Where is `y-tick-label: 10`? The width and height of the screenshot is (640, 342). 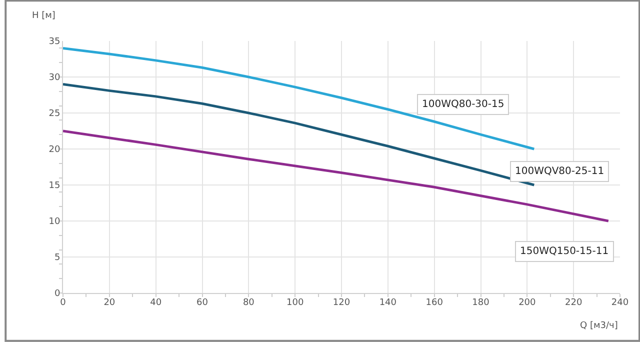 y-tick-label: 10 is located at coordinates (54, 222).